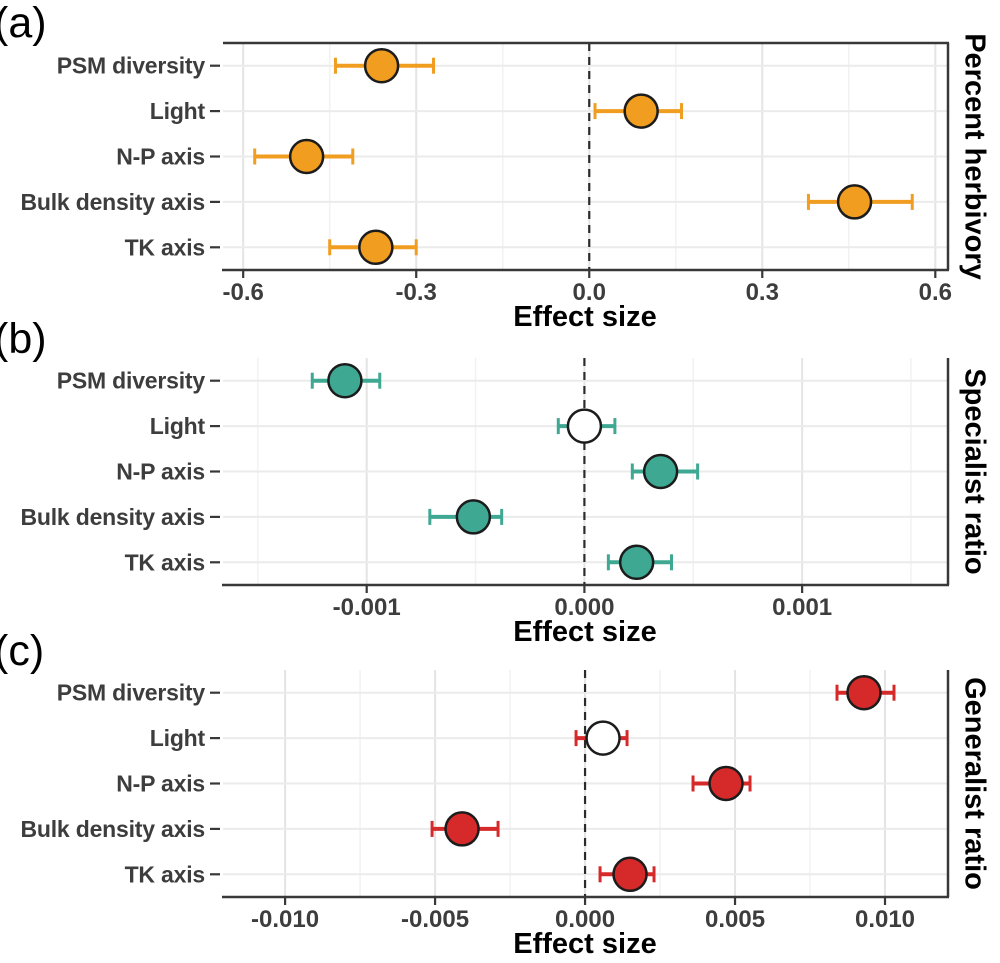 Image resolution: width=1000 pixels, height=963 pixels. What do you see at coordinates (367, 607) in the screenshot?
I see `x-tick-label: -0.001` at bounding box center [367, 607].